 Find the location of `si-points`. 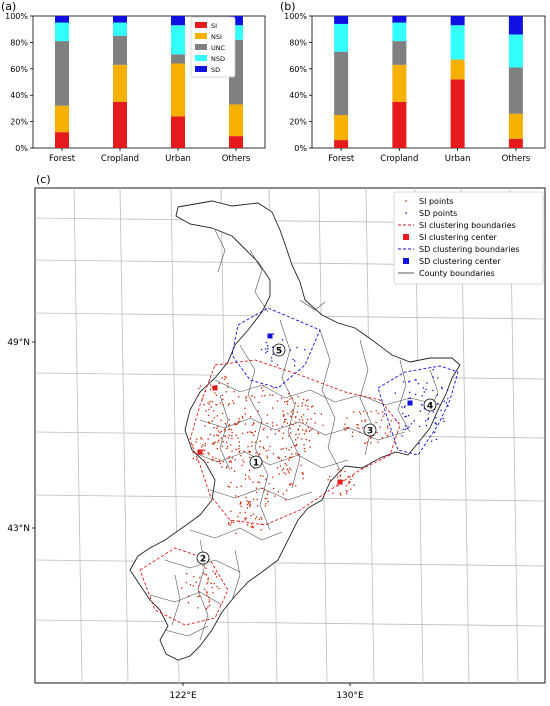

si-points is located at coordinates (286, 492).